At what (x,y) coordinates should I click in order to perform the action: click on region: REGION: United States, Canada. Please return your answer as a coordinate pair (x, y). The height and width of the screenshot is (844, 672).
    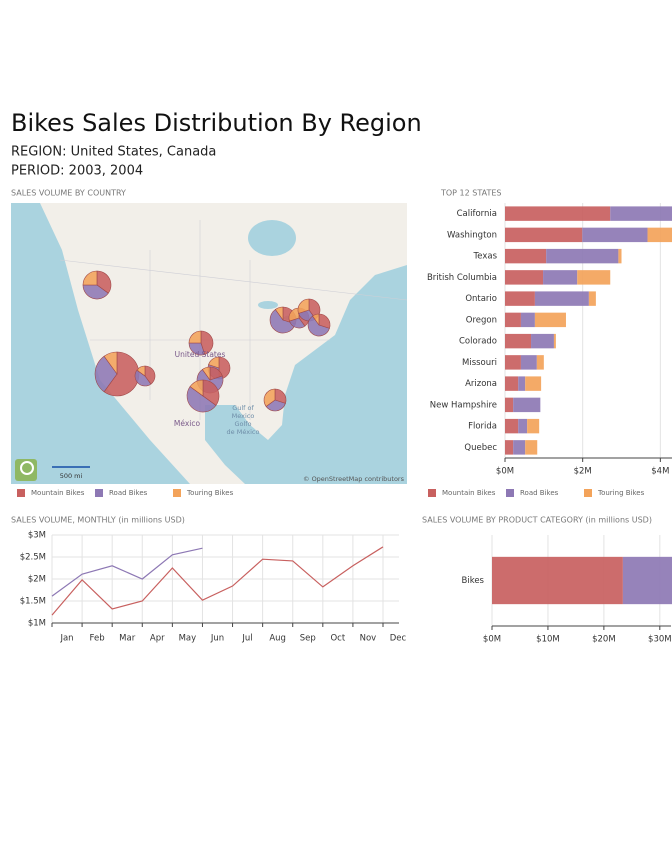
    Looking at the image, I should click on (113, 152).